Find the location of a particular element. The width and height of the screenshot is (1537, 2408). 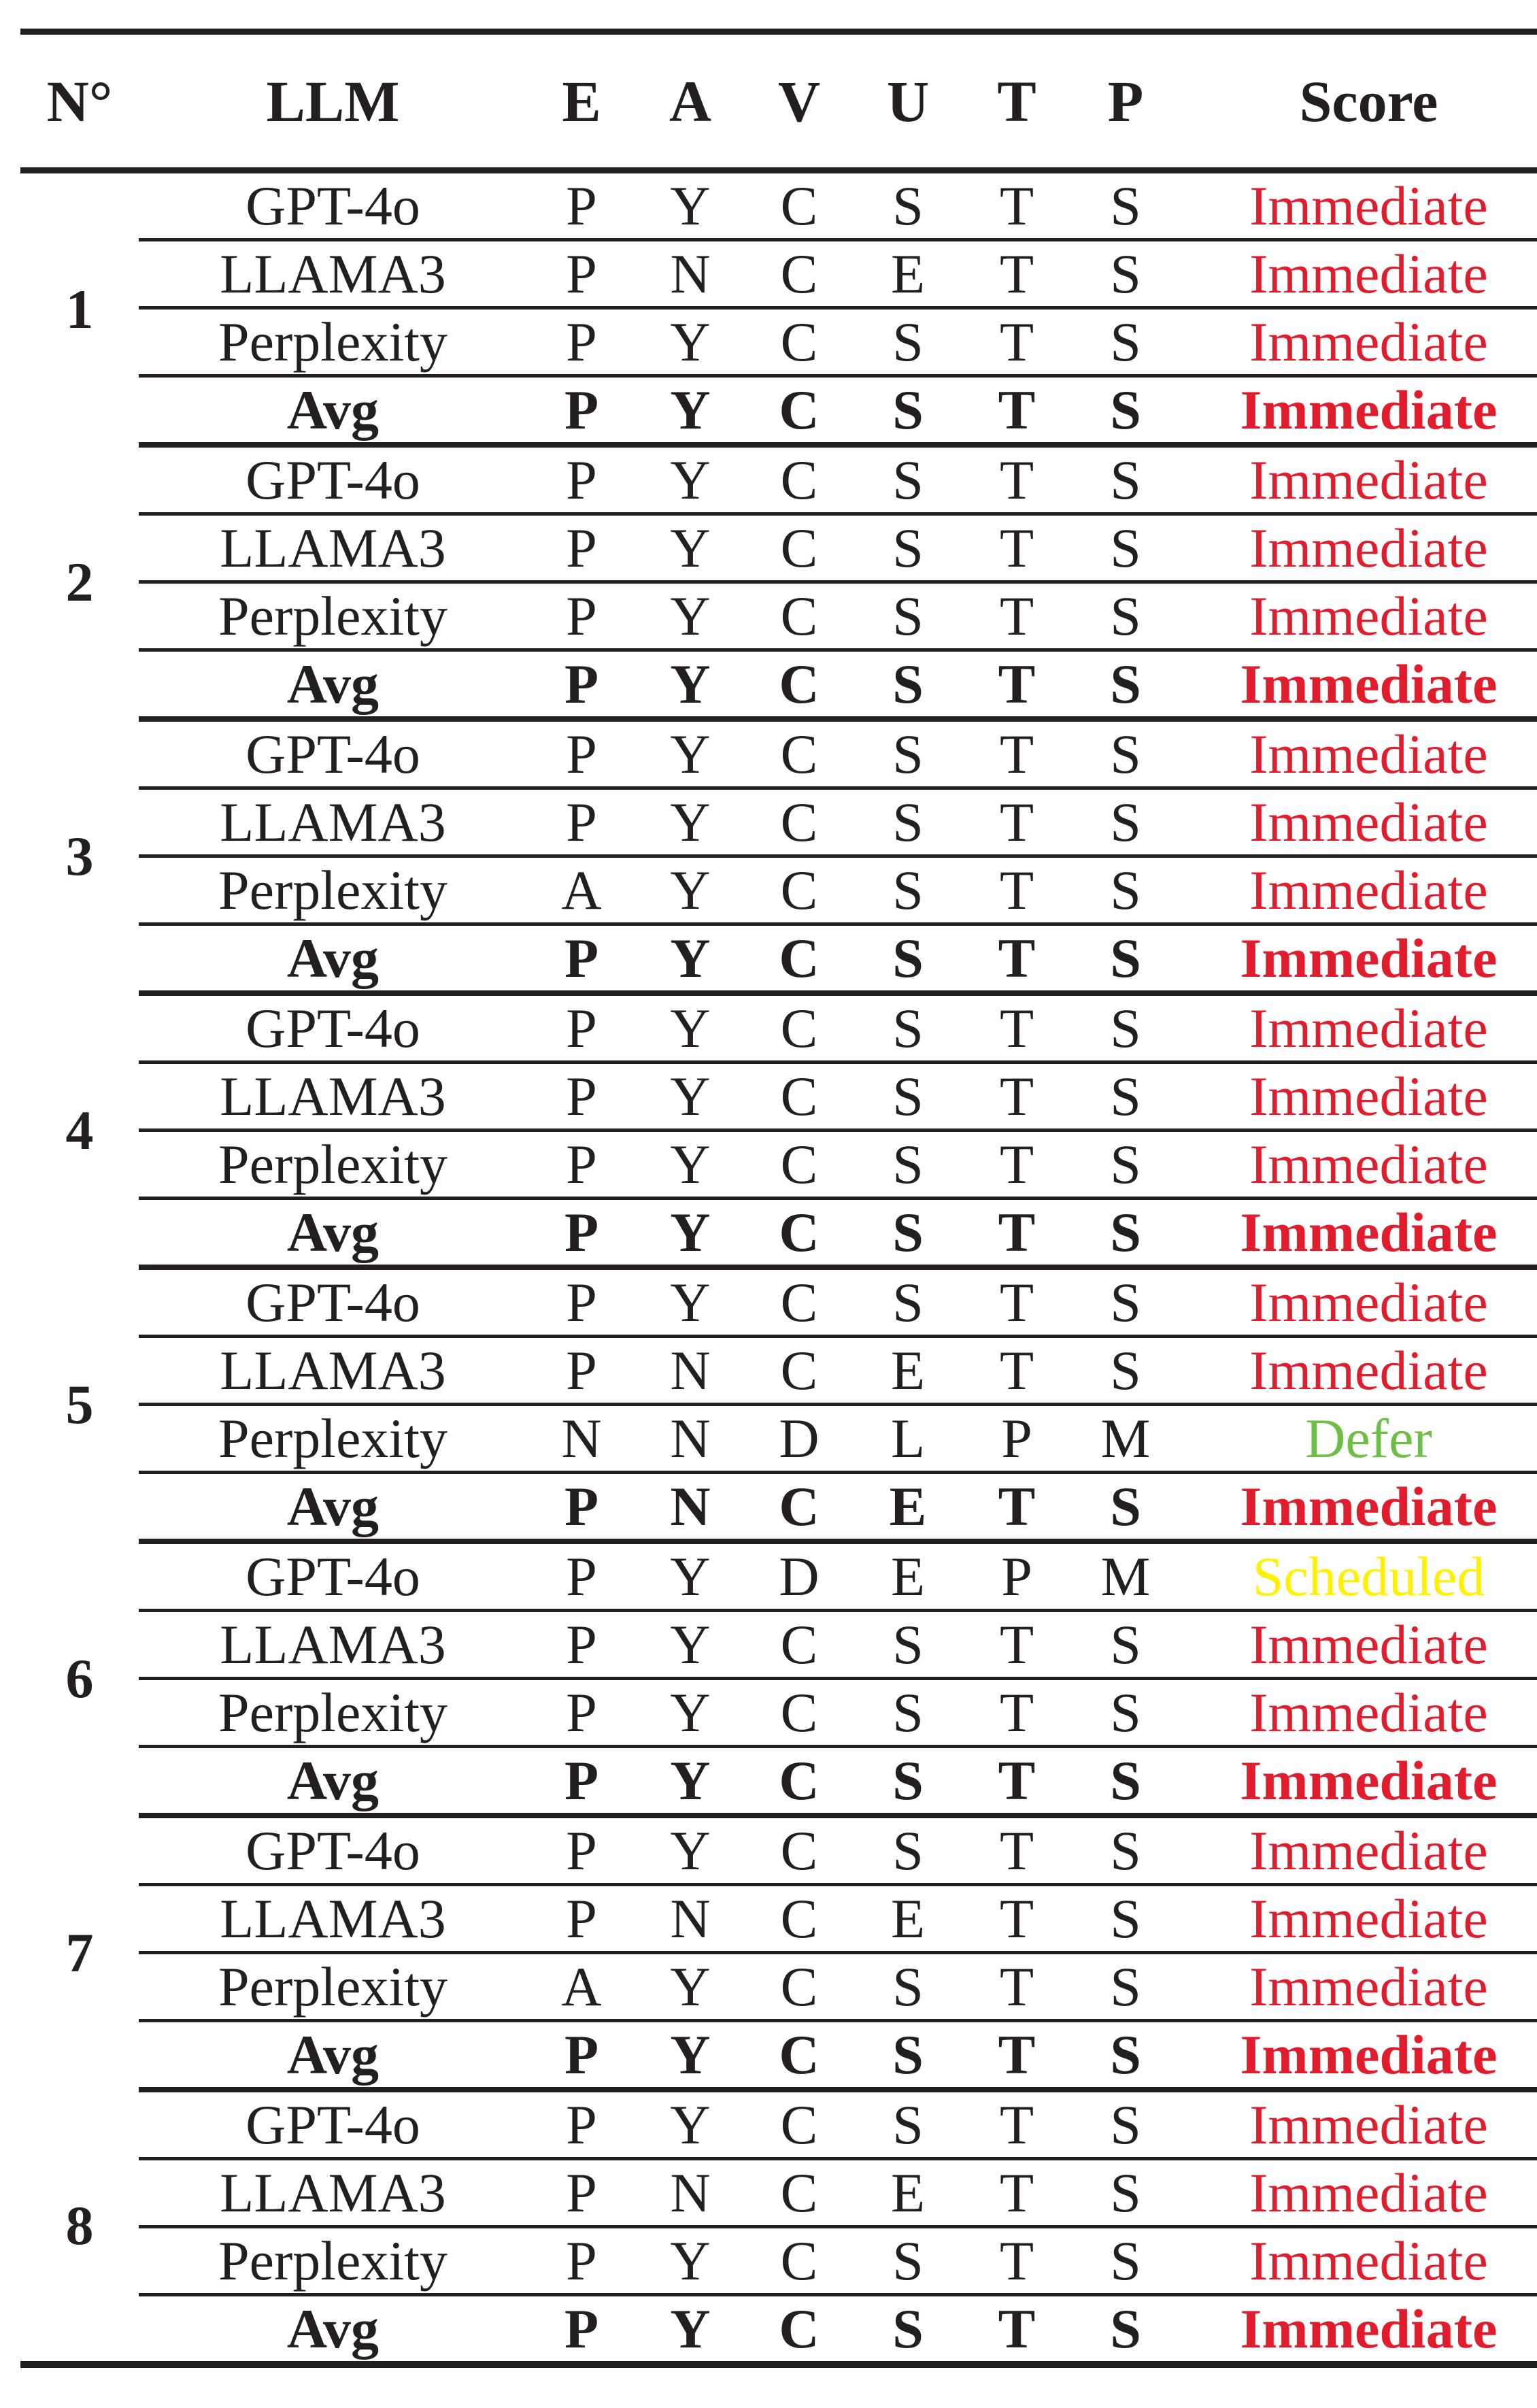

cell-u: L is located at coordinates (908, 1439).